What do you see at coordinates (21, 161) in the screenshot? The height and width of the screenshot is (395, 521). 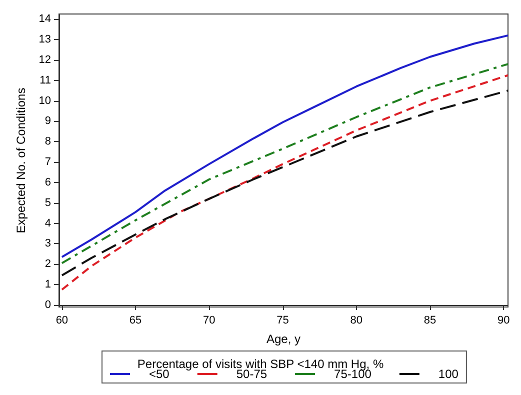 I see `y-axis-title: Expected No. of Conditions` at bounding box center [21, 161].